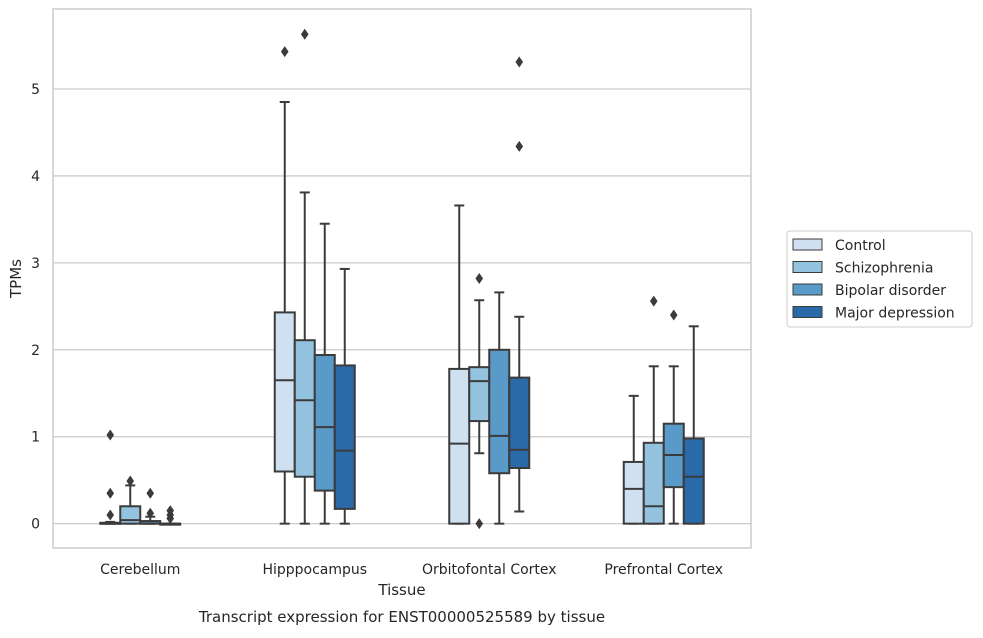 The height and width of the screenshot is (638, 983). I want to click on x-tick-label: Orbitofontal Cortex, so click(489, 570).